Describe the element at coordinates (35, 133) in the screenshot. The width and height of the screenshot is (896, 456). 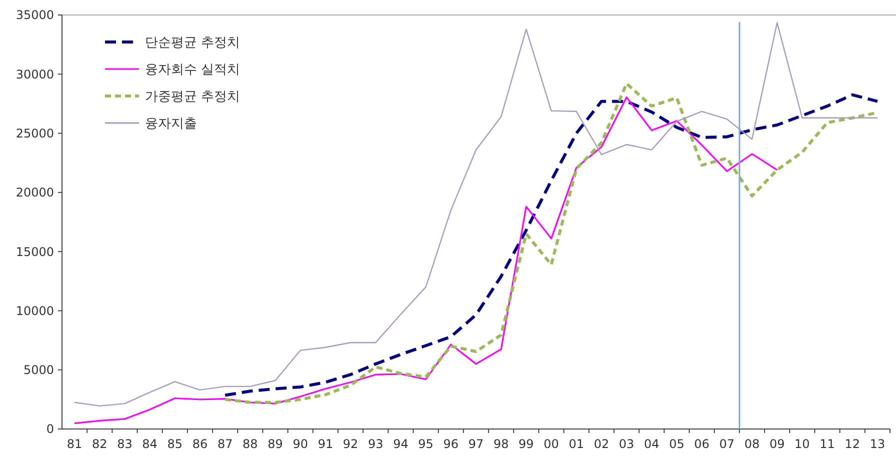
I see `y-tick-label: 25000` at that location.